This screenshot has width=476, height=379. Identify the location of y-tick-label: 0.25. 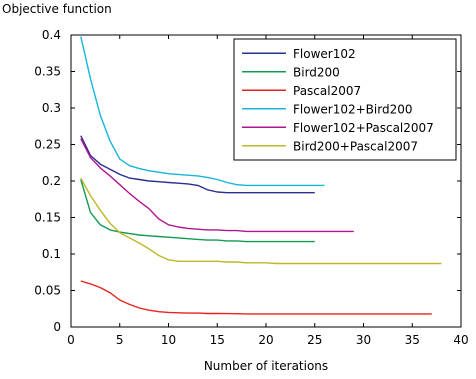
(47, 145).